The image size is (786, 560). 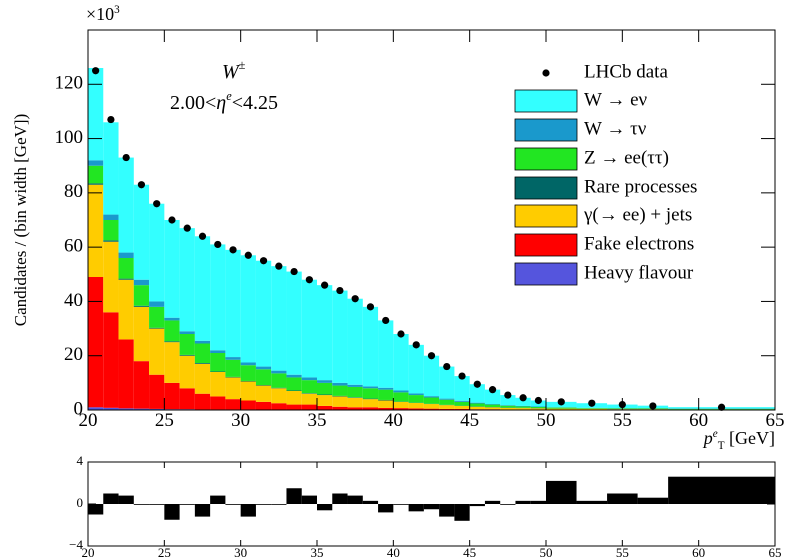 I want to click on x-axis-title-part: [GeV], so click(x=750, y=438).